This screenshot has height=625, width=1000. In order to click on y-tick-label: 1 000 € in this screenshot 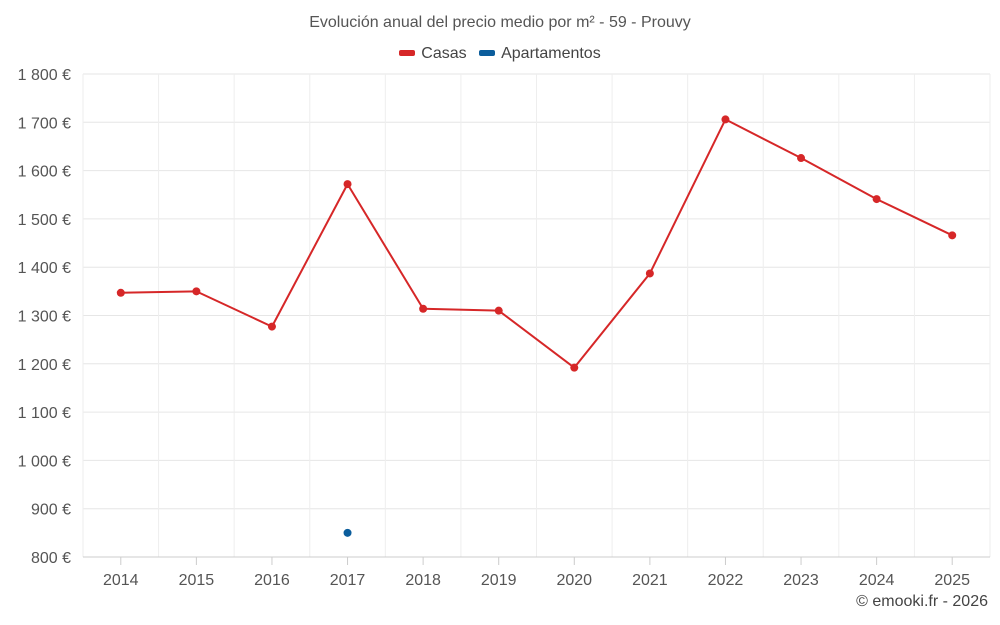, I will do `click(44, 461)`.